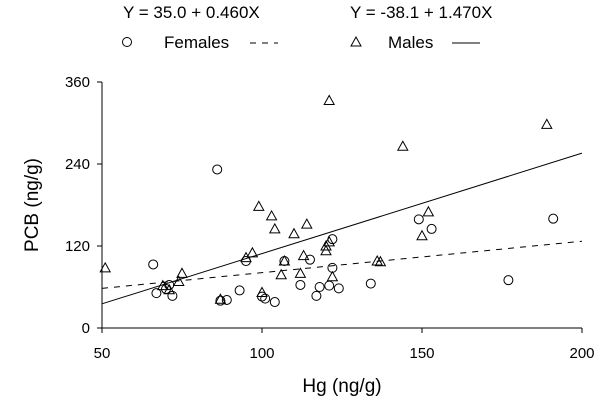  I want to click on y-tick-label: 0, so click(86, 328).